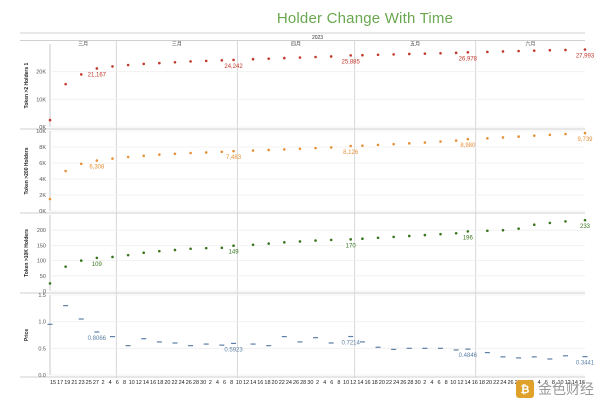  Describe the element at coordinates (97, 265) in the screenshot. I see `data-label: 109` at that location.